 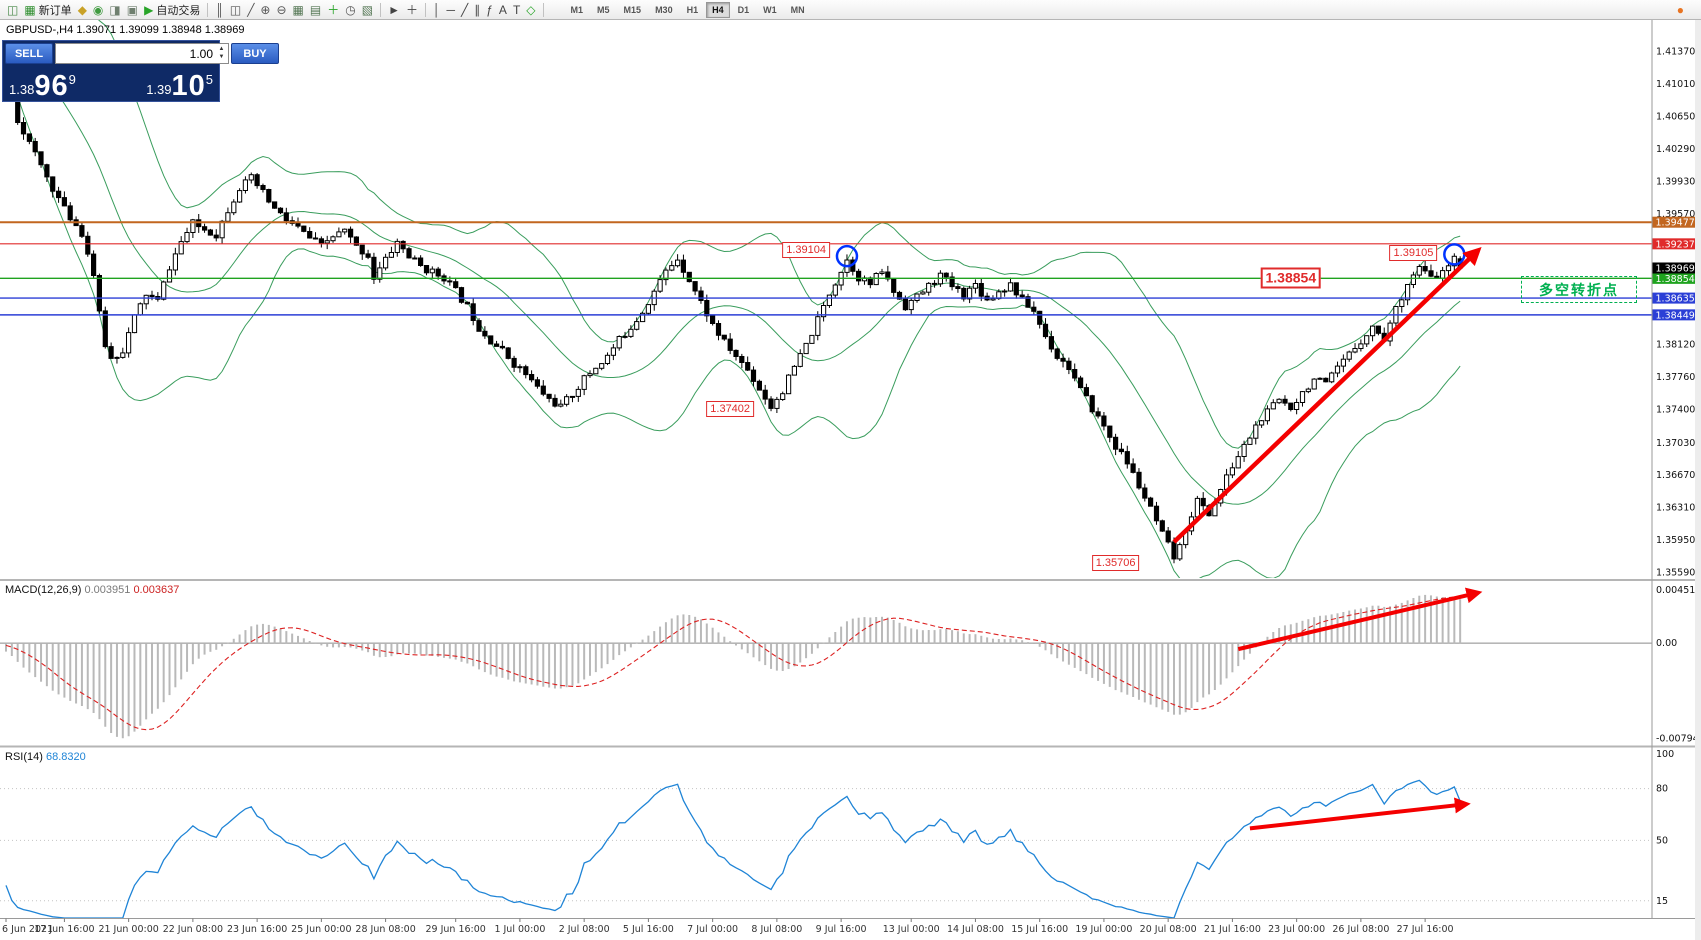 What do you see at coordinates (1675, 315) in the screenshot?
I see `svg-text: 1.38449` at bounding box center [1675, 315].